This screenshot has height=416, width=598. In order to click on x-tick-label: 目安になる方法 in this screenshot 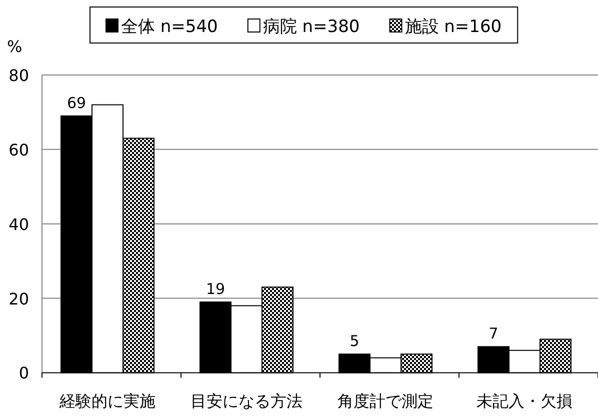, I will do `click(246, 401)`.